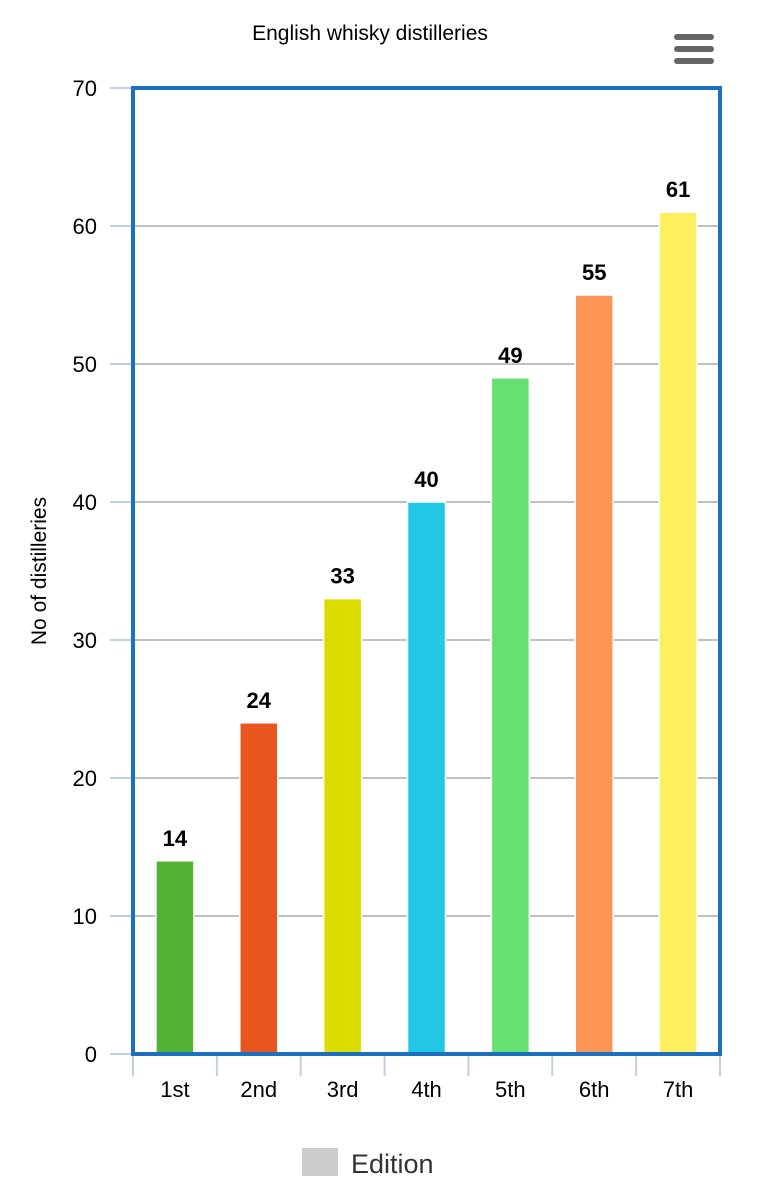  What do you see at coordinates (426, 1089) in the screenshot?
I see `x-tick-label: 4th` at bounding box center [426, 1089].